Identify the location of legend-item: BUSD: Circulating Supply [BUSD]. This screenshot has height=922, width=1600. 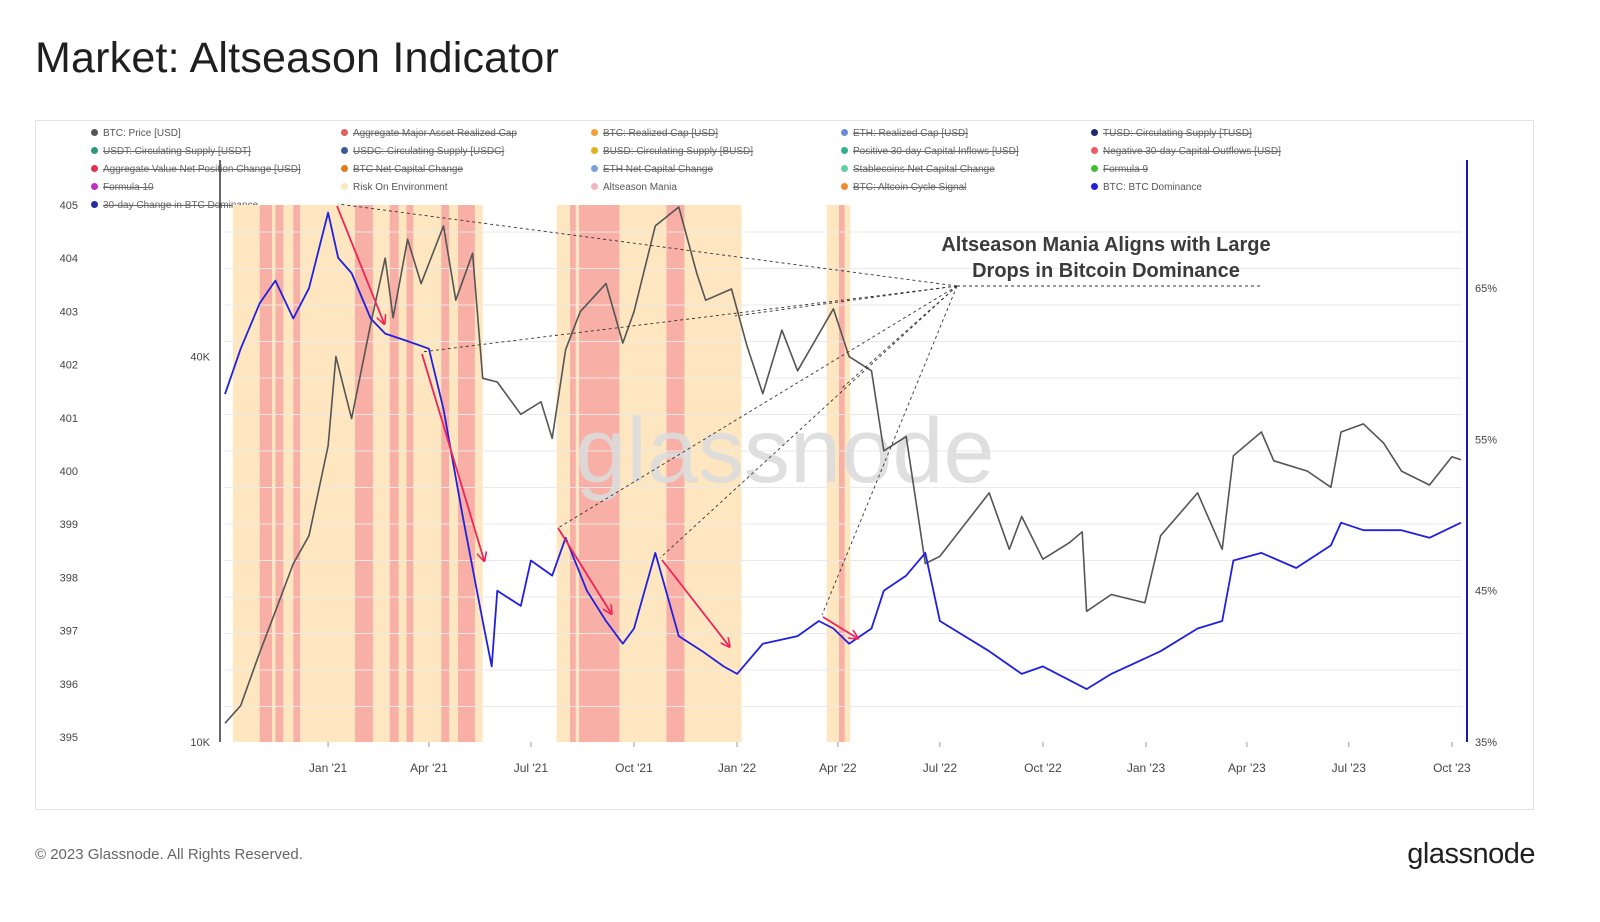
(672, 152).